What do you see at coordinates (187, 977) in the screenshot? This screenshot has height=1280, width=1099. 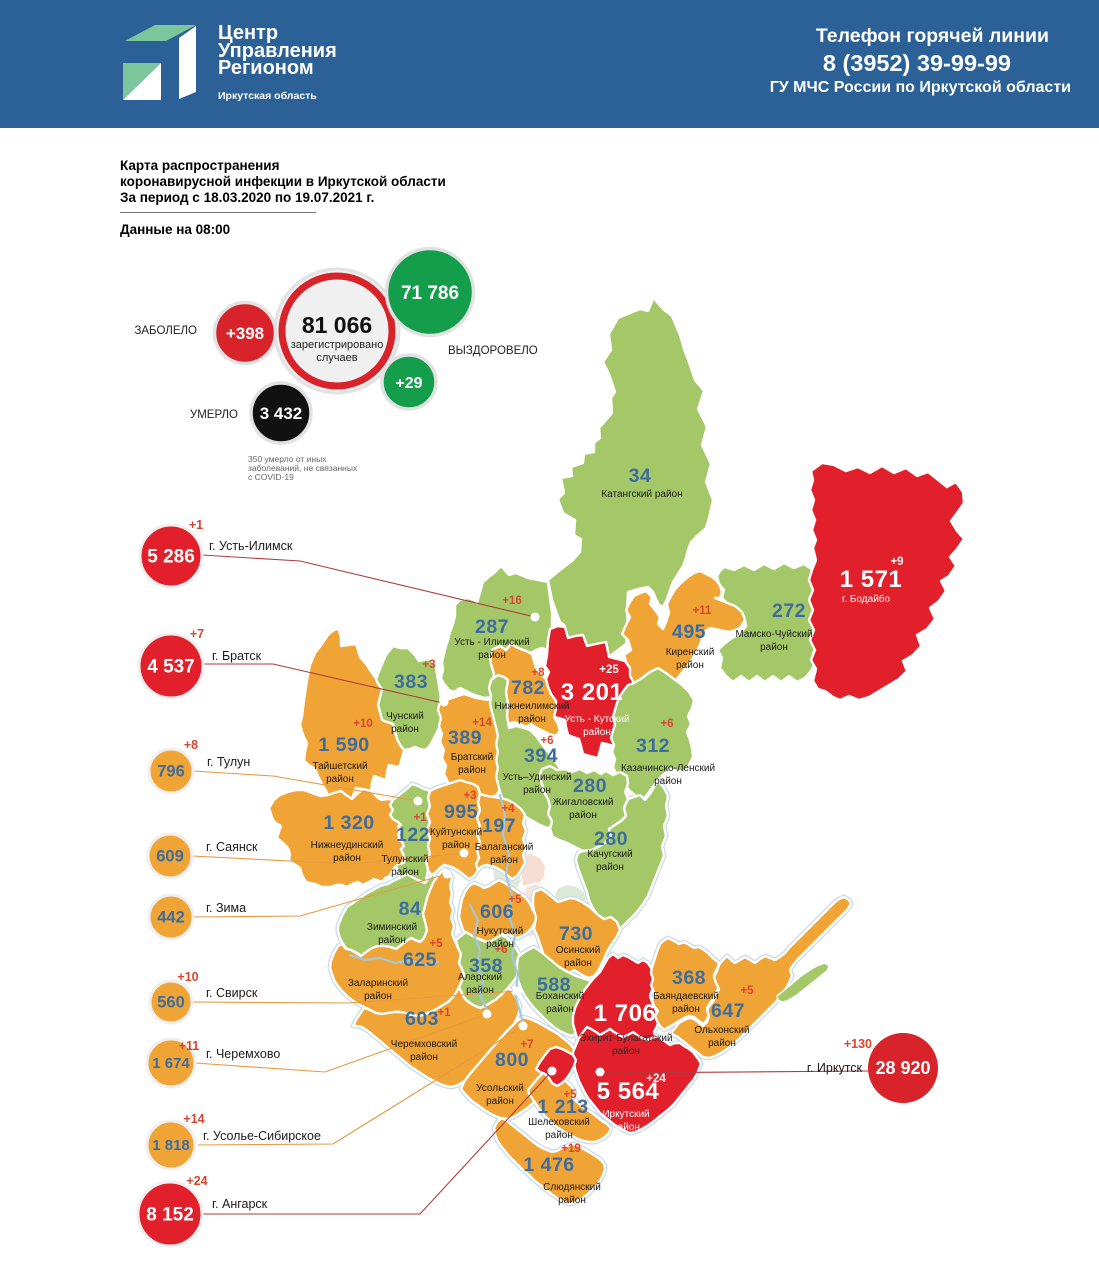 I see `svg-text: +10` at bounding box center [187, 977].